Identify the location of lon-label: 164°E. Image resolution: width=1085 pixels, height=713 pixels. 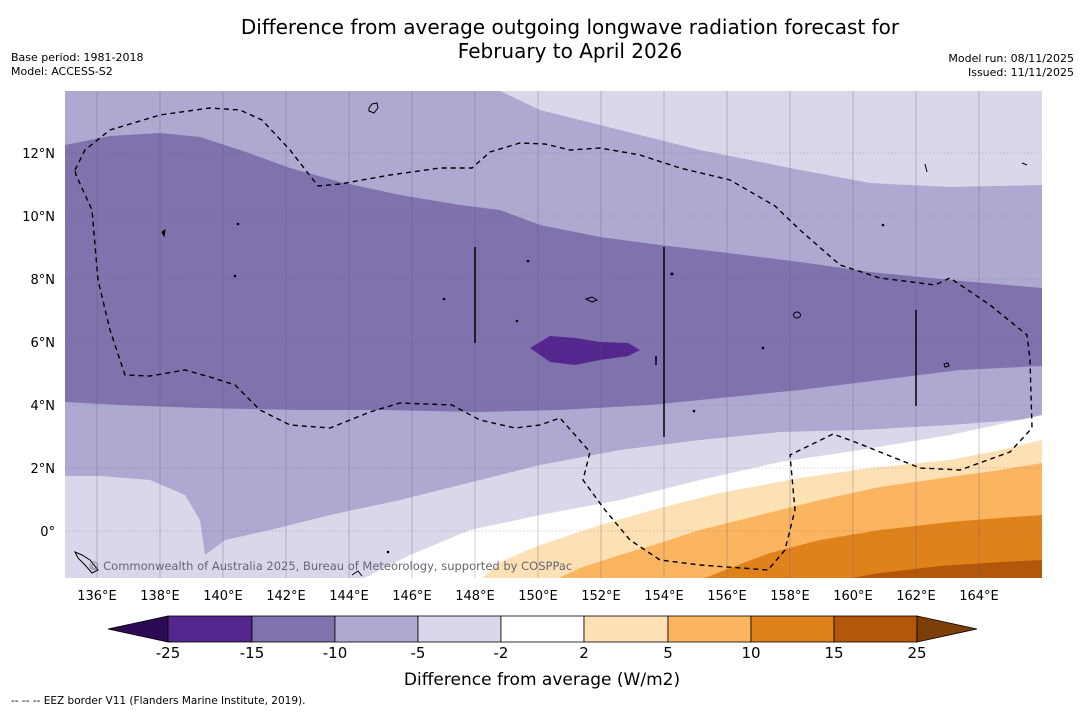
(979, 596).